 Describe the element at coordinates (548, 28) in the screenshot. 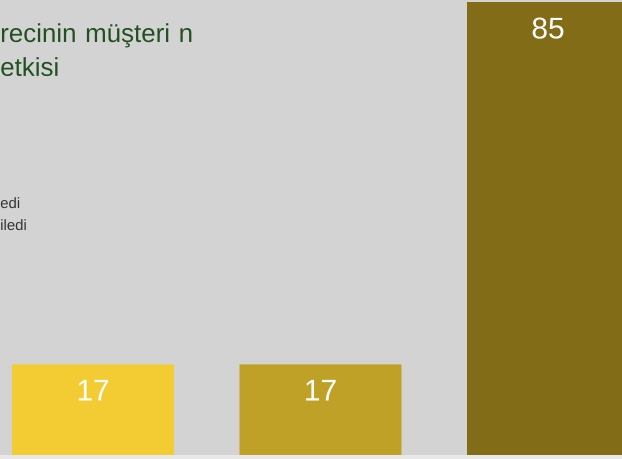

I see `data-label: 85` at that location.